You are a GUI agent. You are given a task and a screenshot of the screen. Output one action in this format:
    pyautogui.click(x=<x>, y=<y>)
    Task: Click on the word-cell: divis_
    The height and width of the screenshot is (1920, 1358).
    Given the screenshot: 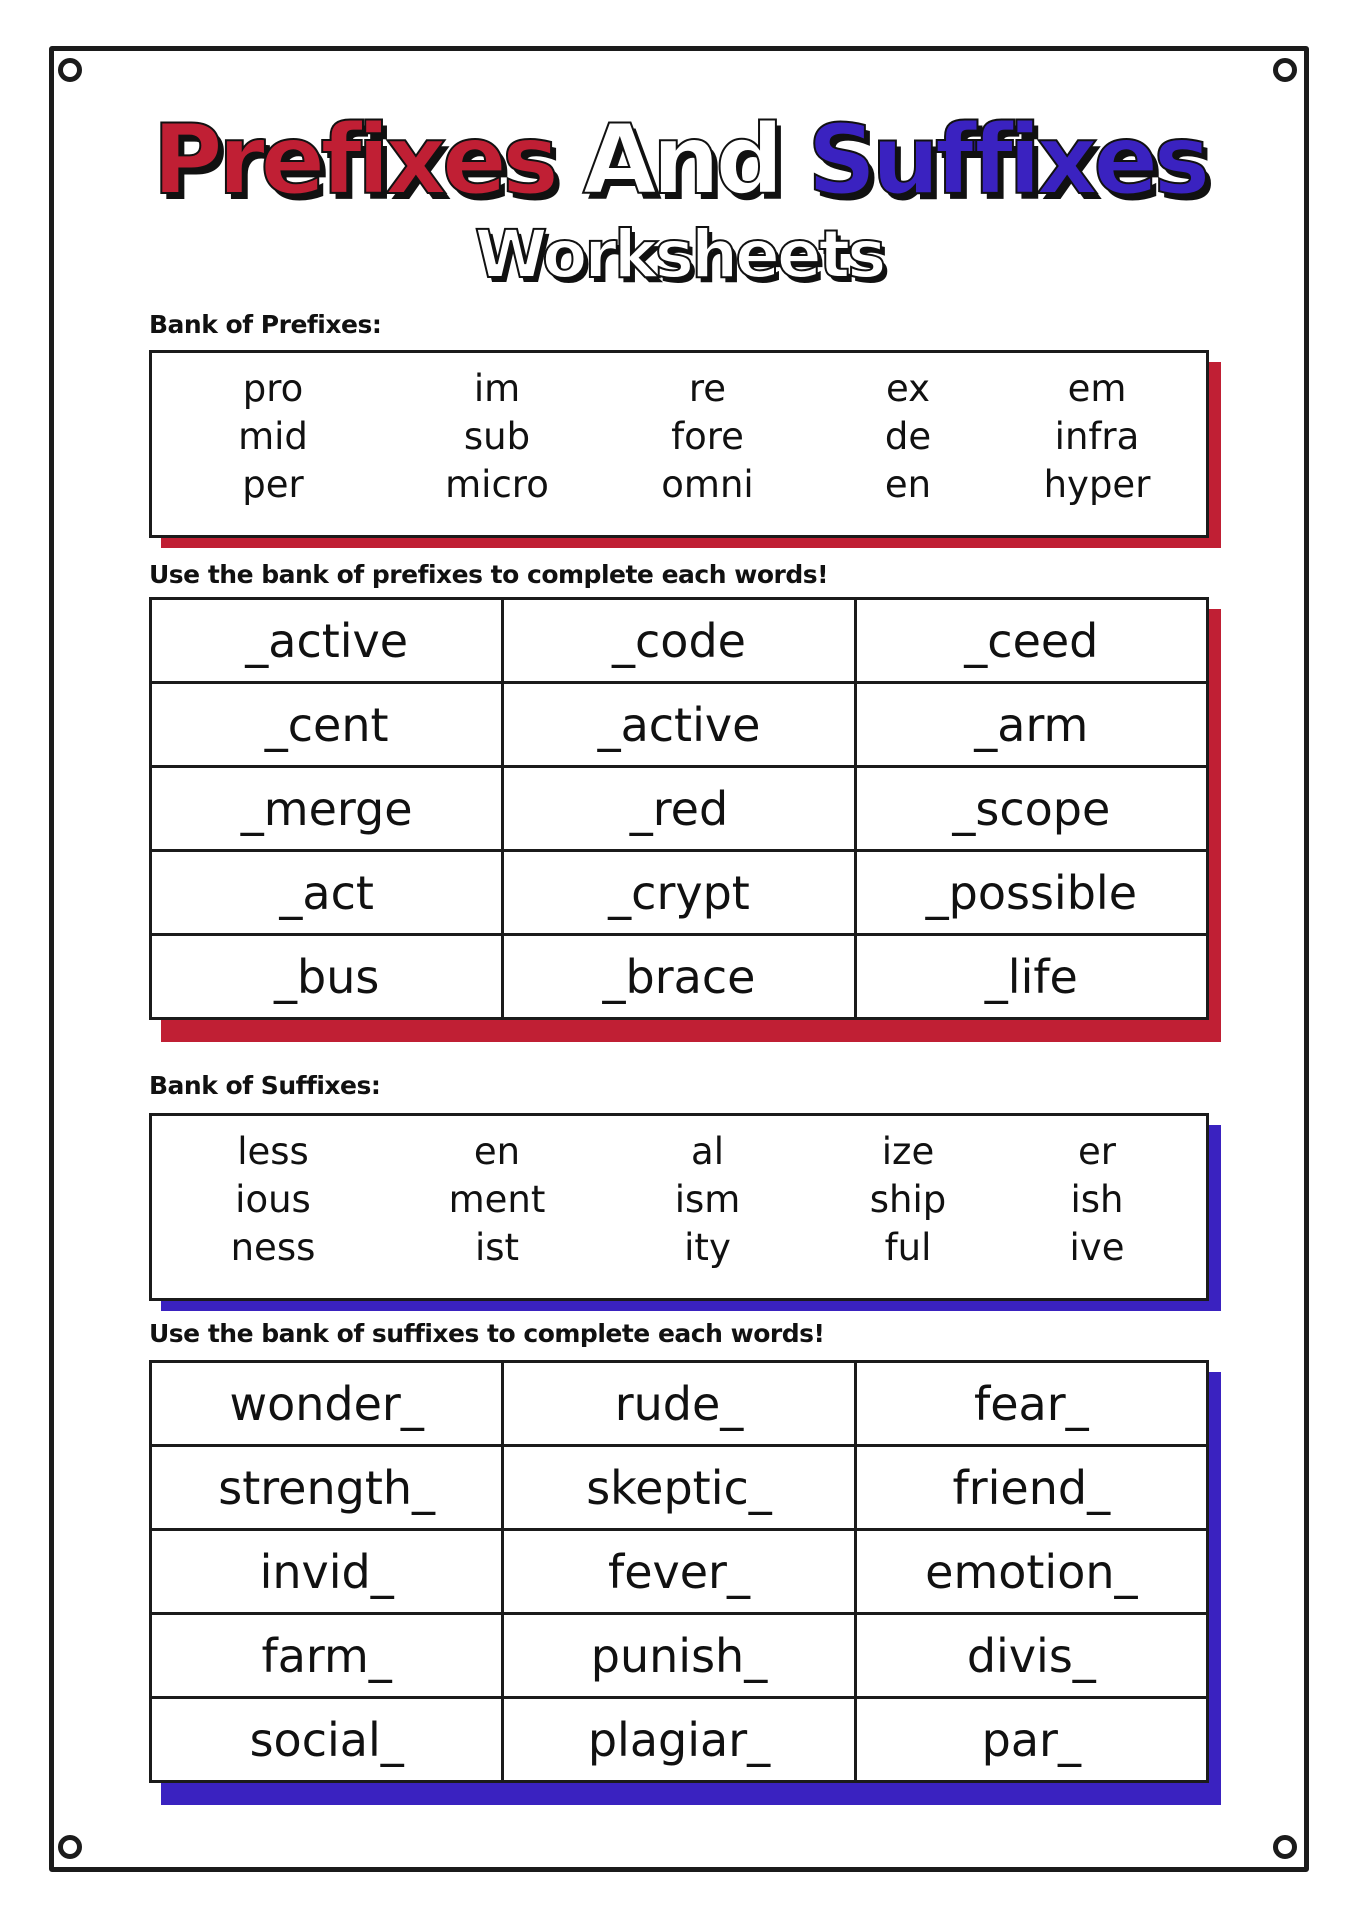 What is the action you would take?
    pyautogui.click(x=1031, y=1655)
    